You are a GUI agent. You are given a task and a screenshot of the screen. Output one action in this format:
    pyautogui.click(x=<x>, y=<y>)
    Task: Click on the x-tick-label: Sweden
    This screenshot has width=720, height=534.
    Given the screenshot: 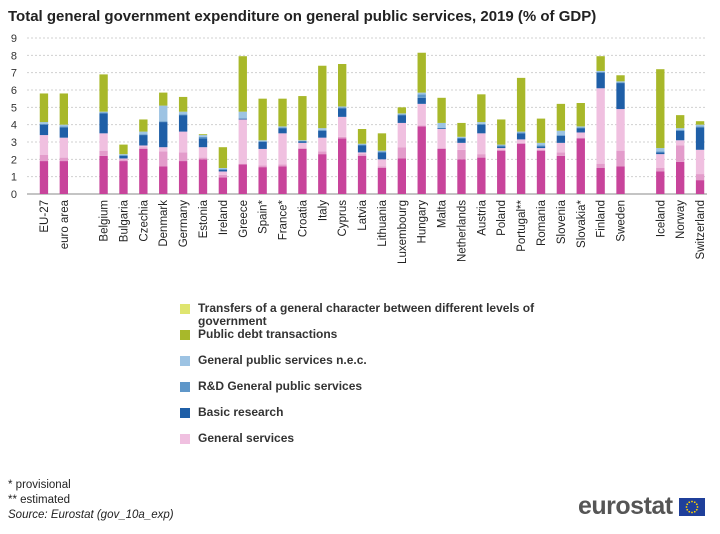 What is the action you would take?
    pyautogui.click(x=622, y=221)
    